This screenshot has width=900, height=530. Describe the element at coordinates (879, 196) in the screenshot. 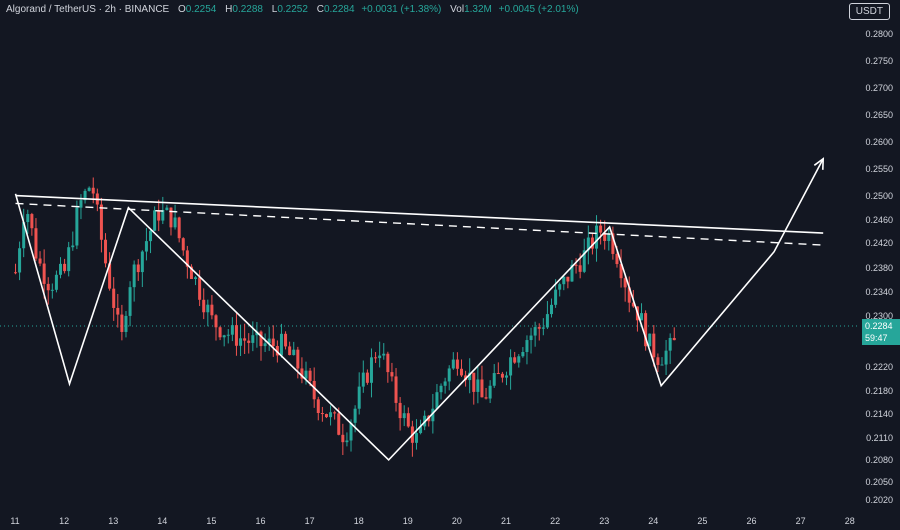

I see `y-tick-label: 0.2500` at that location.